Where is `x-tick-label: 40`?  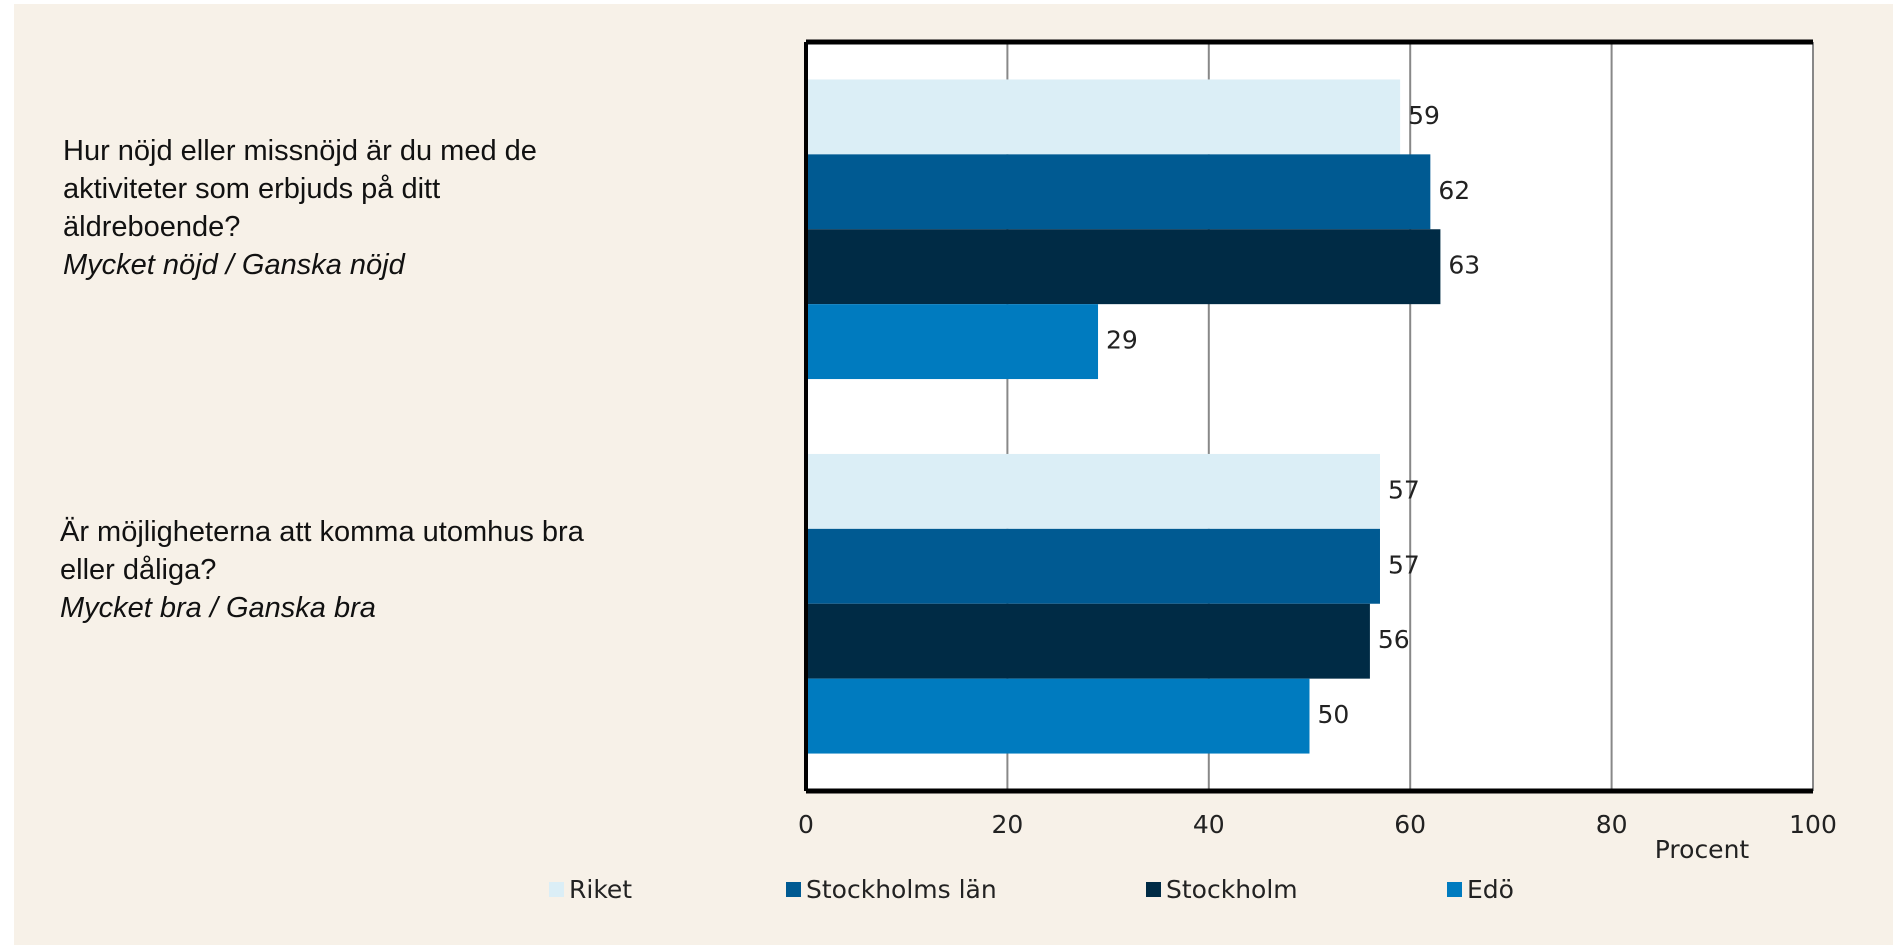
x-tick-label: 40 is located at coordinates (1209, 824).